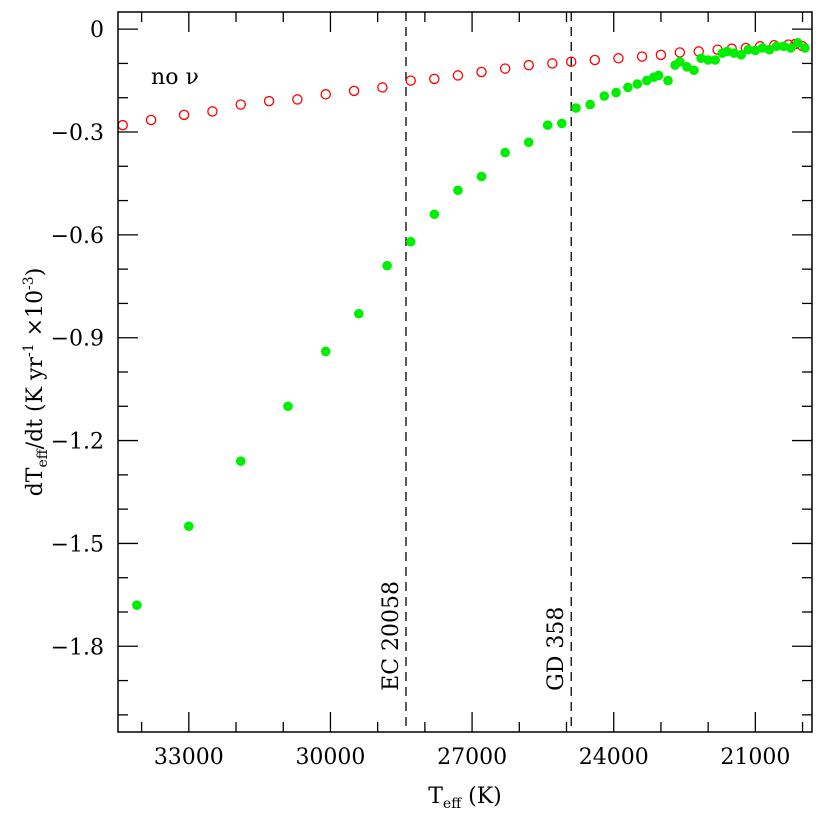  What do you see at coordinates (35, 272) in the screenshot?
I see `y-label-end: )` at bounding box center [35, 272].